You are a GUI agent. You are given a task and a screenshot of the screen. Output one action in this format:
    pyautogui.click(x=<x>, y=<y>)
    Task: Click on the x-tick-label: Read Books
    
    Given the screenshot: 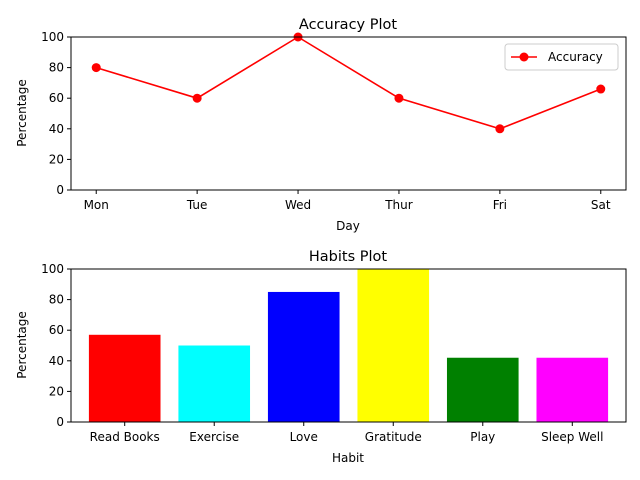 What is the action you would take?
    pyautogui.click(x=125, y=437)
    